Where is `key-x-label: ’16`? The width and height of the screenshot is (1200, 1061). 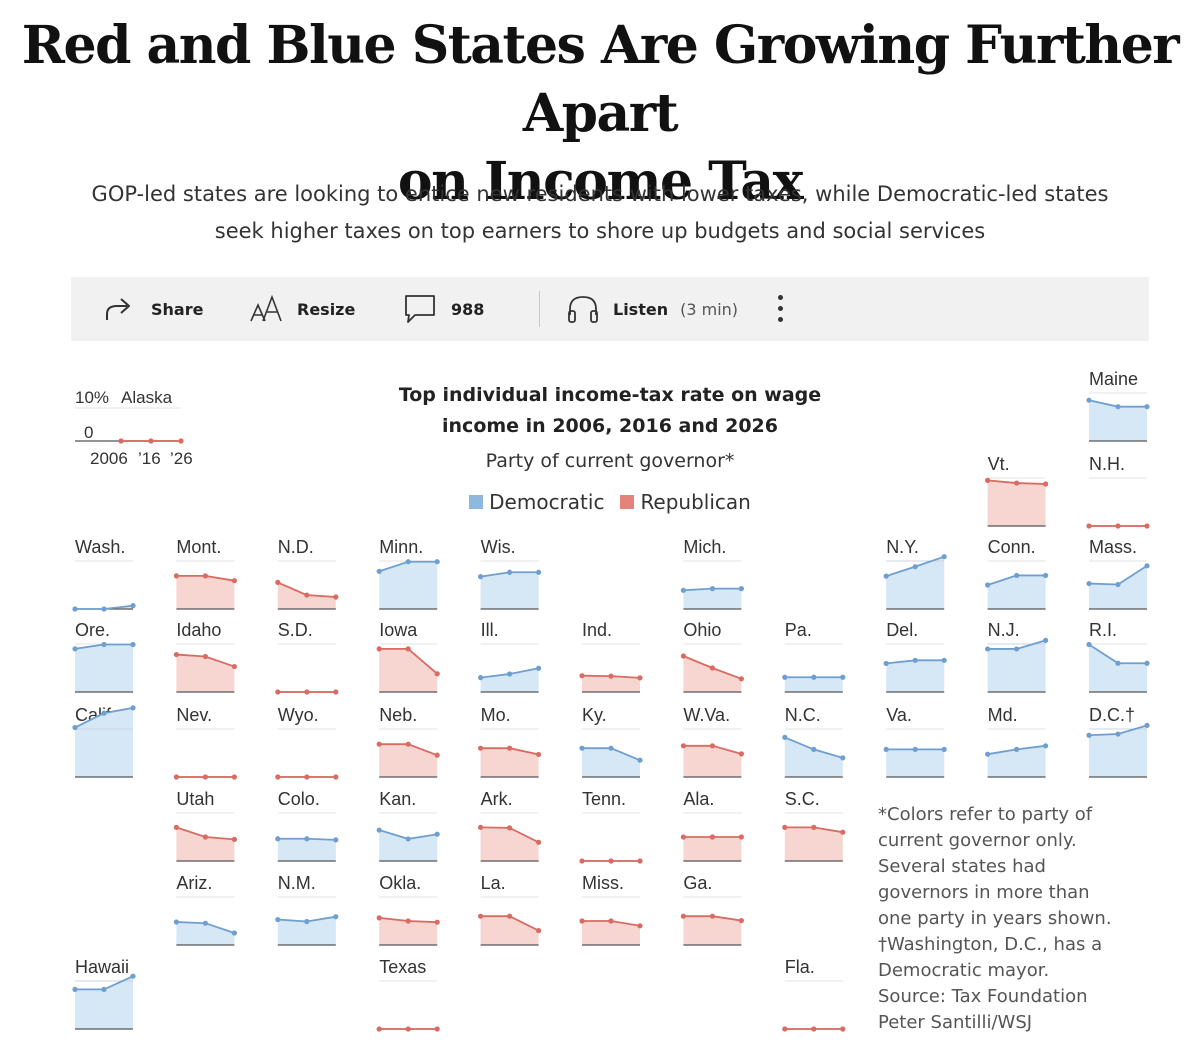
key-x-label: ’16 is located at coordinates (149, 458).